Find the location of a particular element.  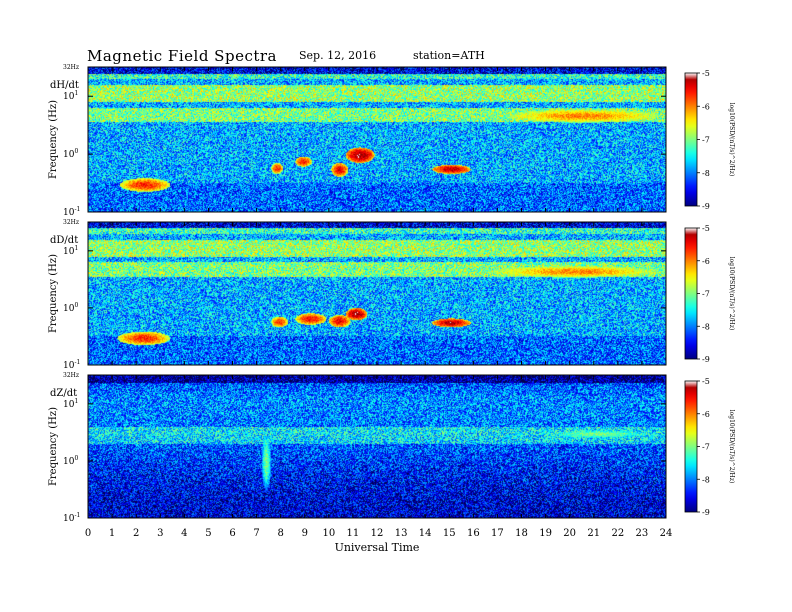

x-tick-label: 5 is located at coordinates (208, 533).